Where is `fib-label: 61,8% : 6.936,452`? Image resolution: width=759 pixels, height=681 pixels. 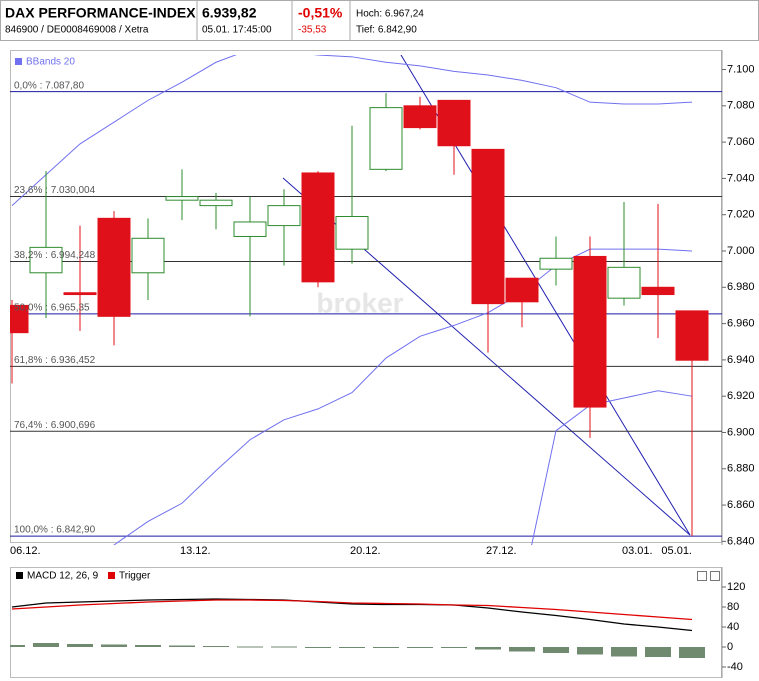
fib-label: 61,8% : 6.936,452 is located at coordinates (55, 360).